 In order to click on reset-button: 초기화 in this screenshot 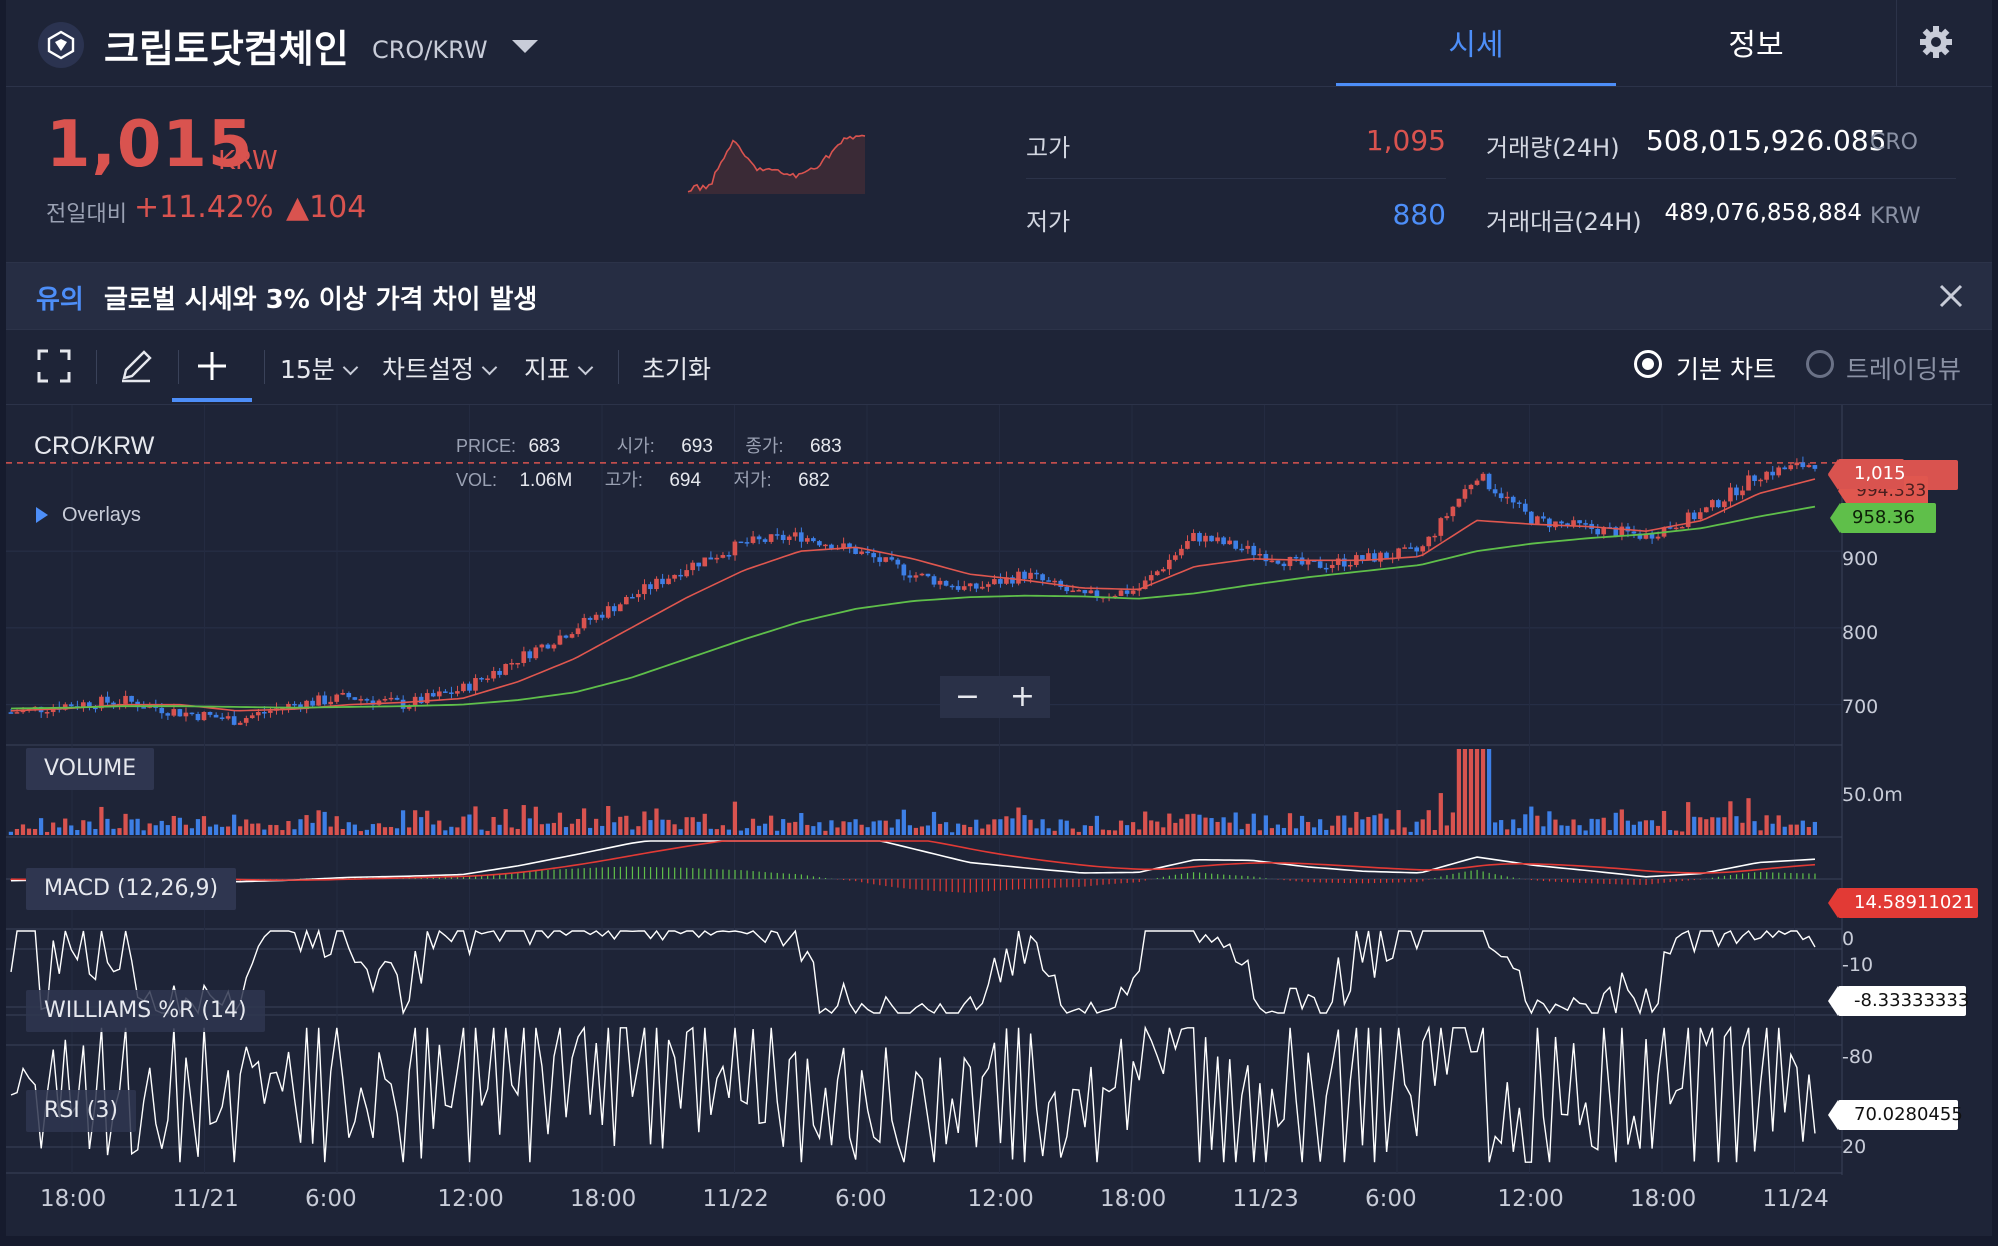, I will do `click(677, 369)`.